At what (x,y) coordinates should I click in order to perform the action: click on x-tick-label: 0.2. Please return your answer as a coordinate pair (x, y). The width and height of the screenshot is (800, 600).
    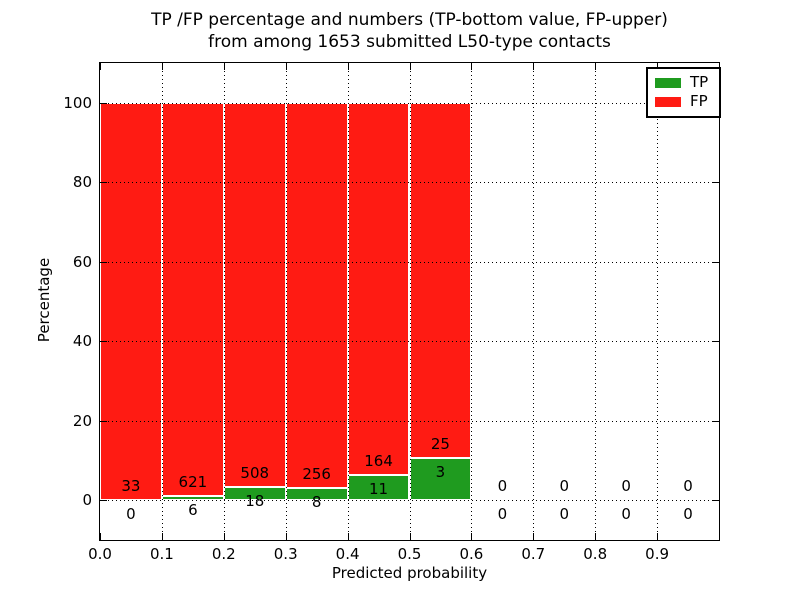
    Looking at the image, I should click on (223, 554).